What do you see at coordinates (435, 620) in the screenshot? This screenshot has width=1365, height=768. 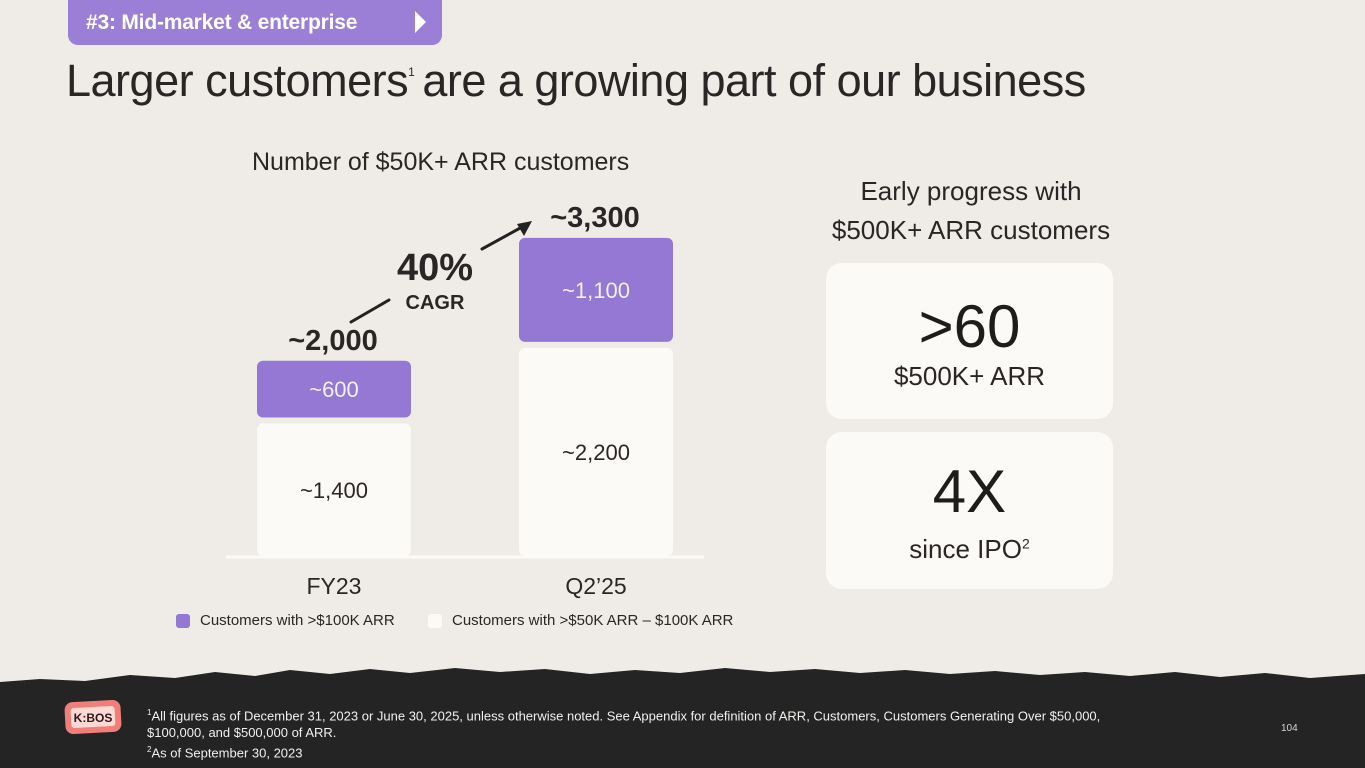 I see `legend-swatch-white` at bounding box center [435, 620].